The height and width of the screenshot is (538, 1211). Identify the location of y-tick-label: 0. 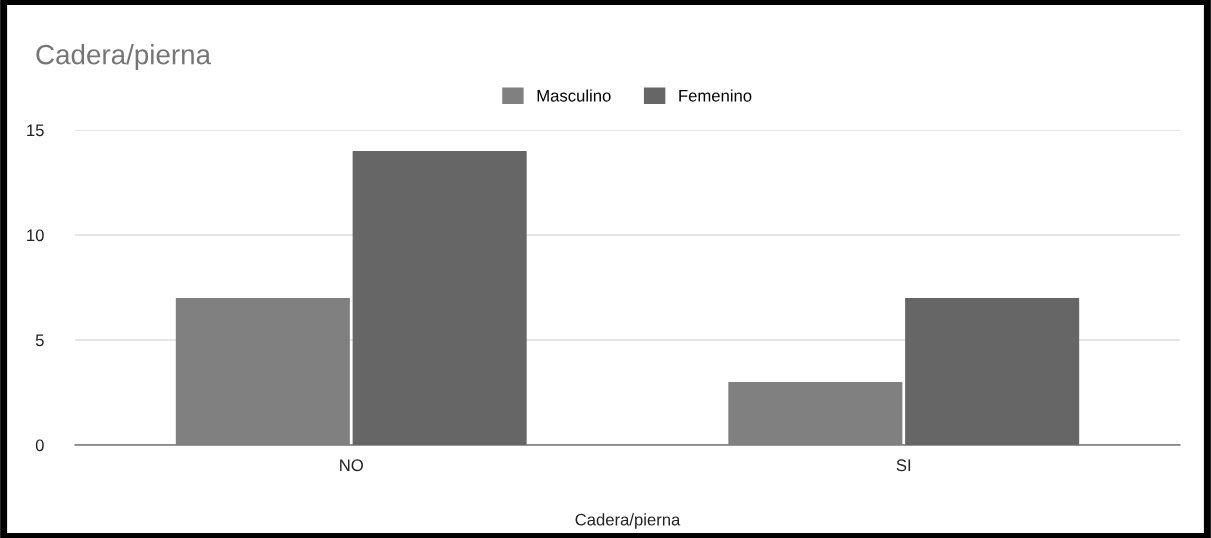
(39, 445).